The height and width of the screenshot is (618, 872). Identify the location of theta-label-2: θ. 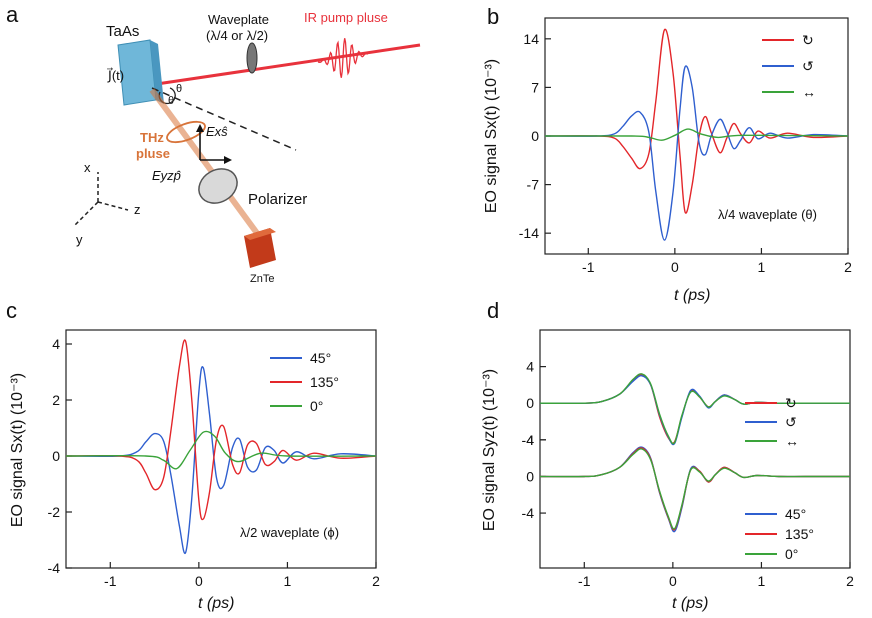
(171, 101).